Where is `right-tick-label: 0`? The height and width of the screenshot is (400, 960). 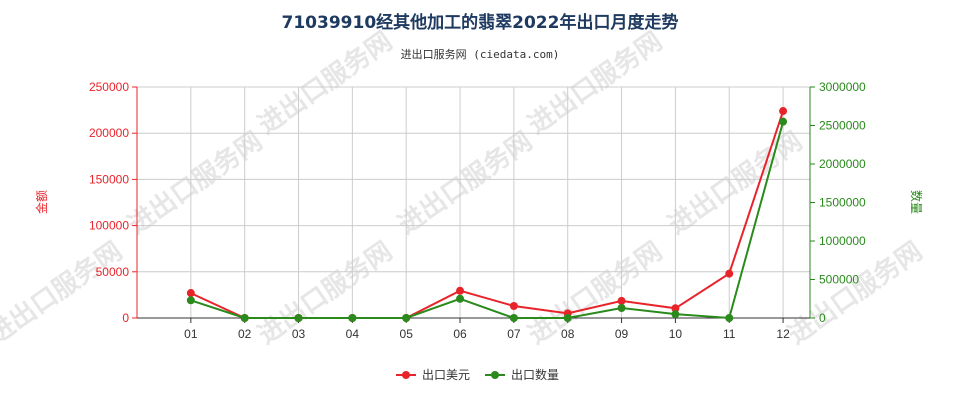
right-tick-label: 0 is located at coordinates (822, 318).